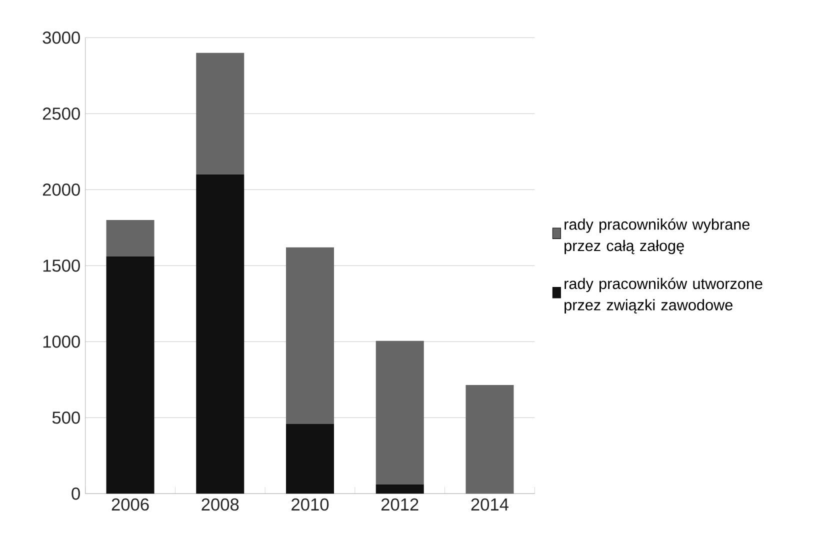 This screenshot has width=819, height=543. What do you see at coordinates (66, 418) in the screenshot?
I see `y-tick-label: 500` at bounding box center [66, 418].